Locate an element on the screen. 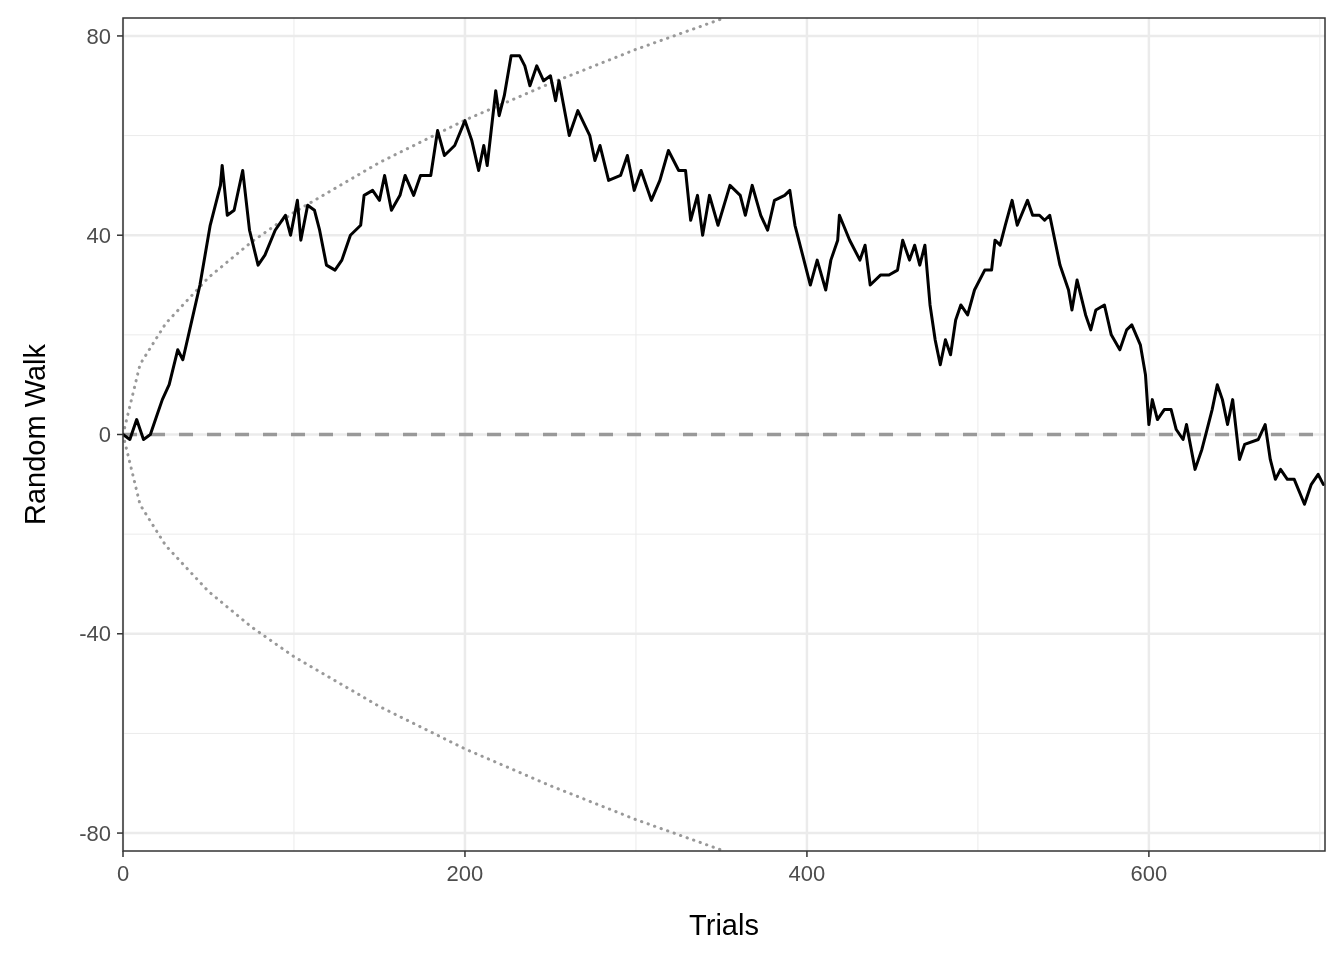 The image size is (1344, 960). y-tick-label: 80 is located at coordinates (98, 36).